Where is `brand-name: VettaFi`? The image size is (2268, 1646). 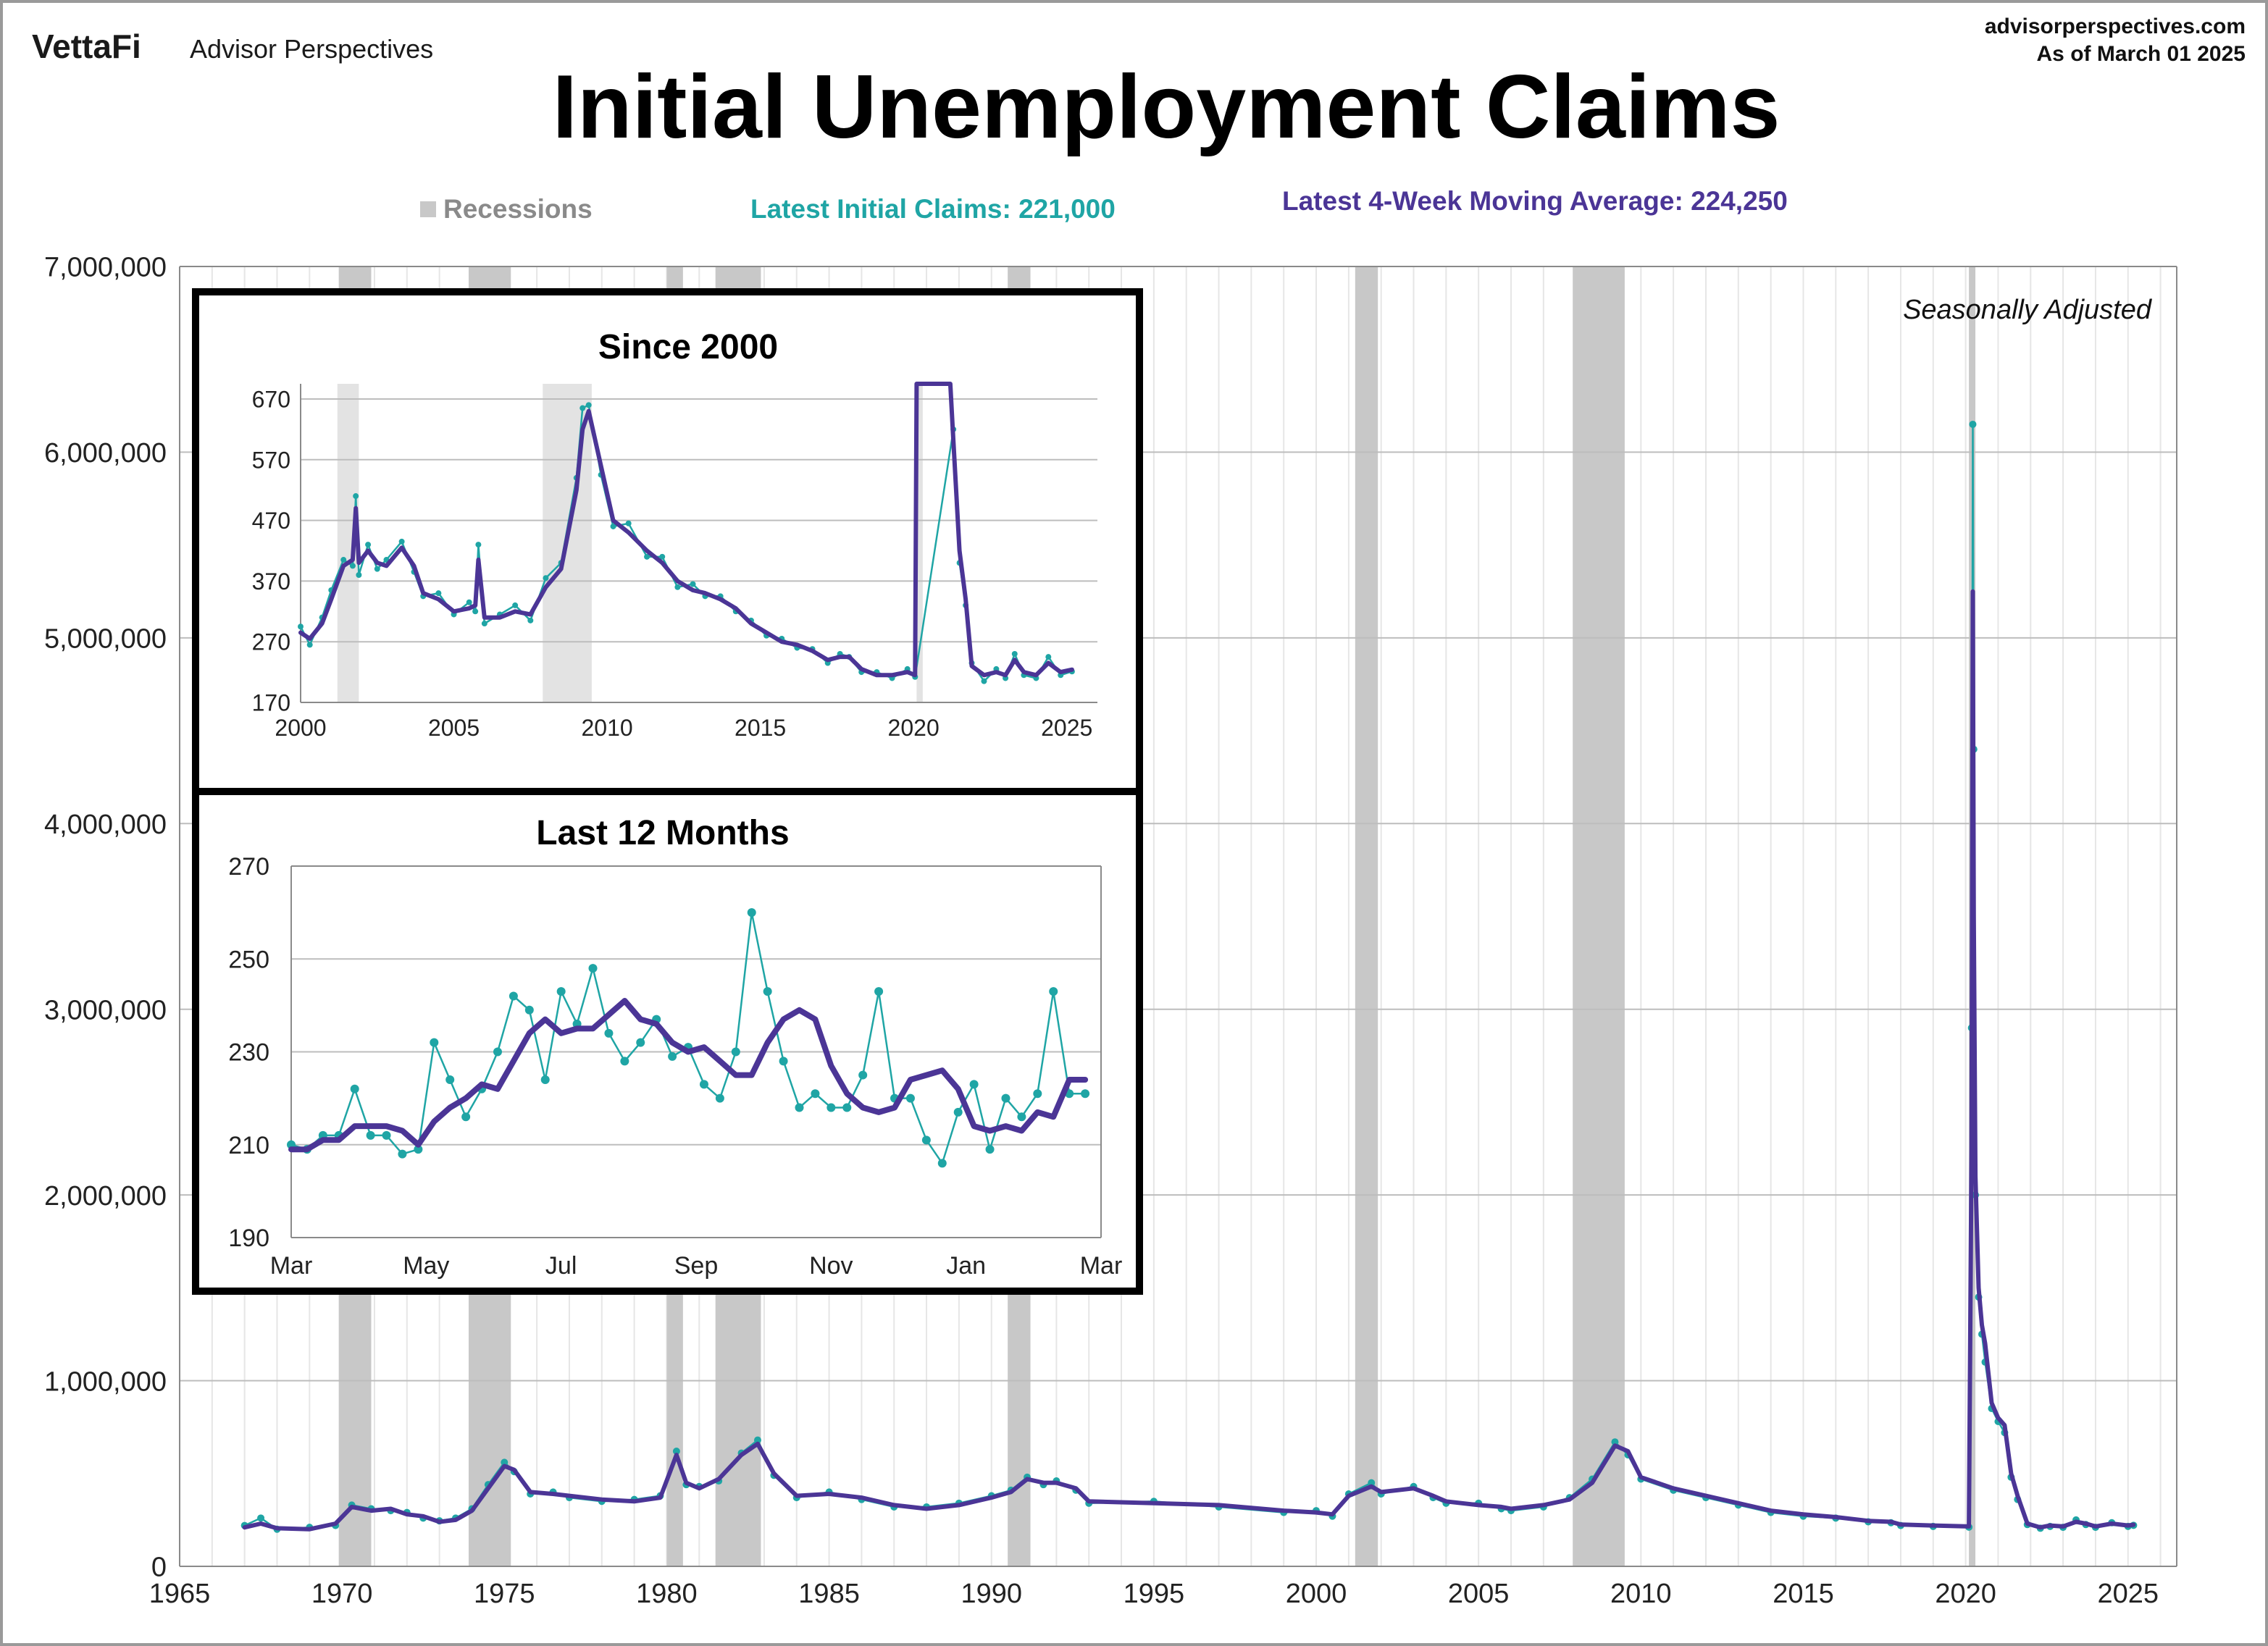
brand-name: VettaFi is located at coordinates (87, 46).